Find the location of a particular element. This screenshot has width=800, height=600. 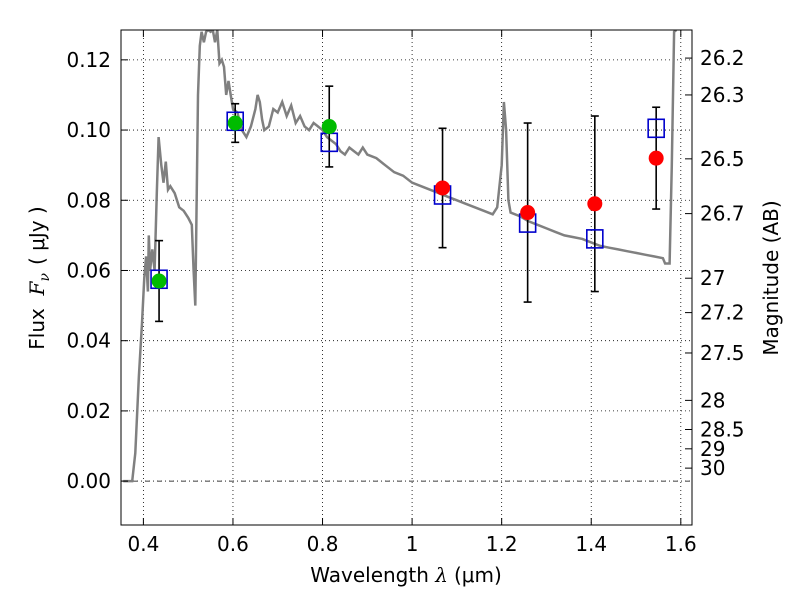

y-tick-label: 0.00 is located at coordinates (88, 481).